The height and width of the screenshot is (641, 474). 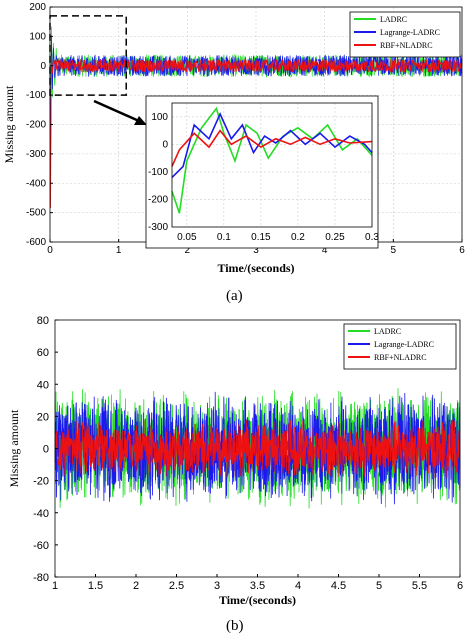 I want to click on y-tick-label-b: 80, so click(x=43, y=321).